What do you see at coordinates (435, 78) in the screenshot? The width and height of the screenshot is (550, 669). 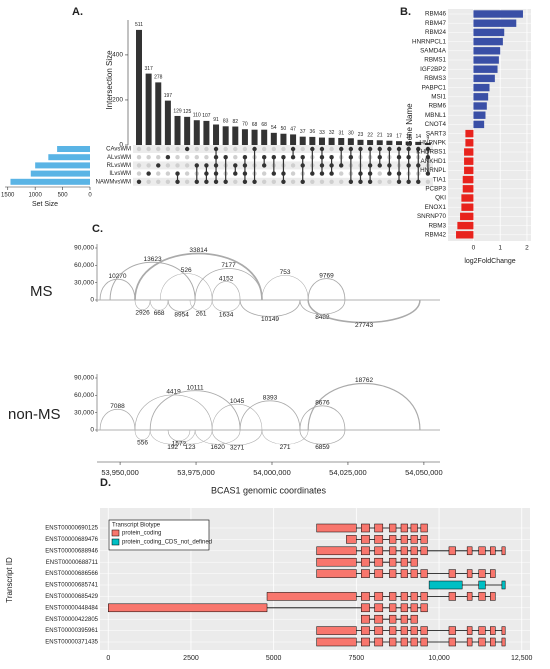 I see `y-tick-label: RBMS3` at bounding box center [435, 78].